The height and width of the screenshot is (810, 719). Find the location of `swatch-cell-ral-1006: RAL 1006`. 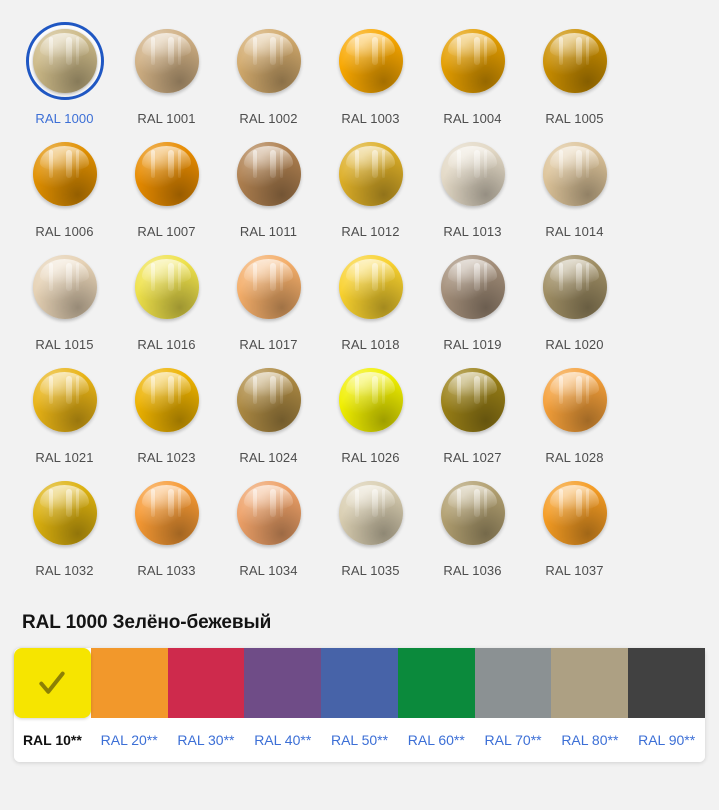

swatch-cell-ral-1006: RAL 1006 is located at coordinates (64, 183).